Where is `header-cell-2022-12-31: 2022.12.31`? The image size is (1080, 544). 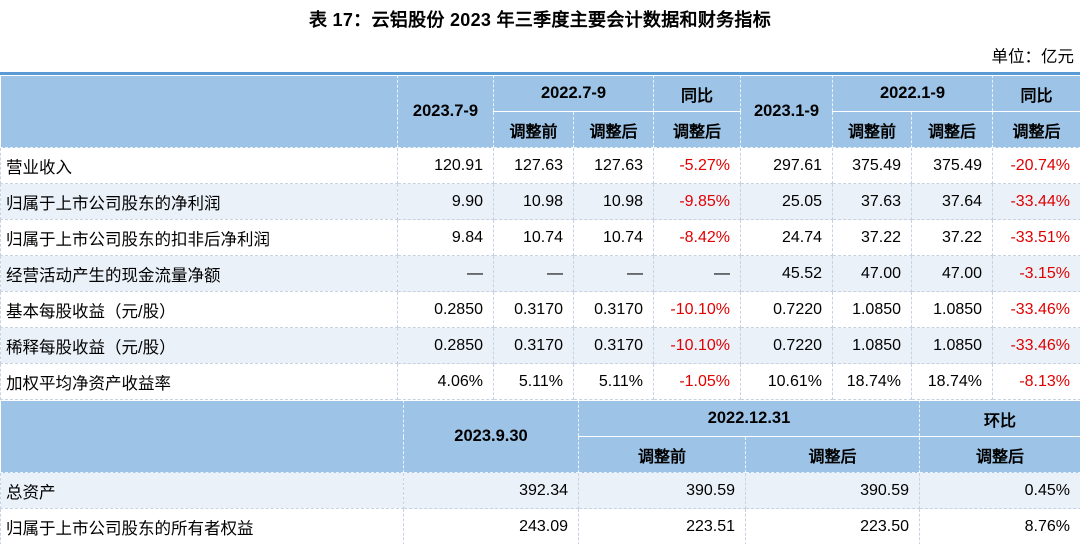
header-cell-2022-12-31: 2022.12.31 is located at coordinates (749, 418).